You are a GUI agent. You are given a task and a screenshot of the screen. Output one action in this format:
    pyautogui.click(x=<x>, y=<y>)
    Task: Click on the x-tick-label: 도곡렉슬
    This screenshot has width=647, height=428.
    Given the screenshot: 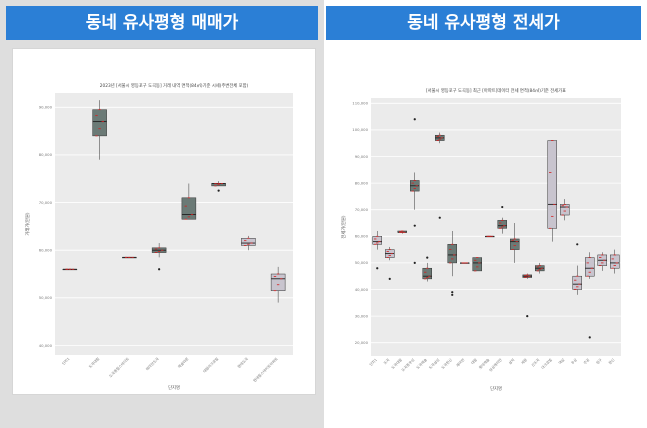 What is the action you would take?
    pyautogui.click(x=421, y=363)
    